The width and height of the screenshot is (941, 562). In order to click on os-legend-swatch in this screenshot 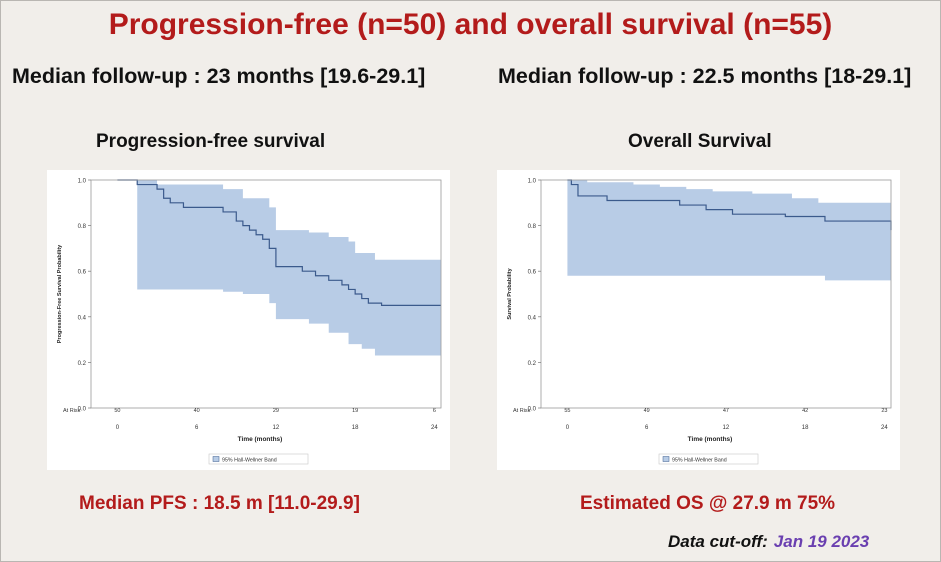, I will do `click(666, 459)`.